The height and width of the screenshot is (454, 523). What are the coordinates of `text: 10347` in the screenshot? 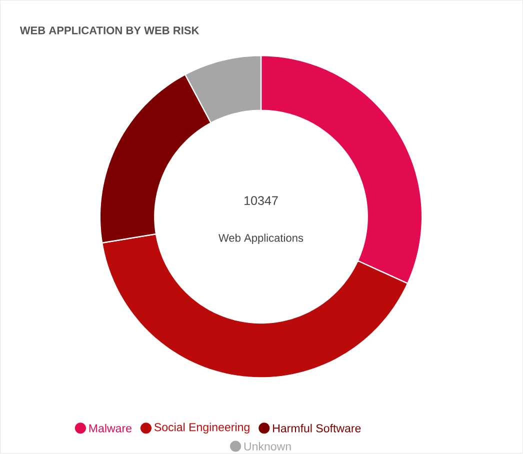 It's located at (261, 201).